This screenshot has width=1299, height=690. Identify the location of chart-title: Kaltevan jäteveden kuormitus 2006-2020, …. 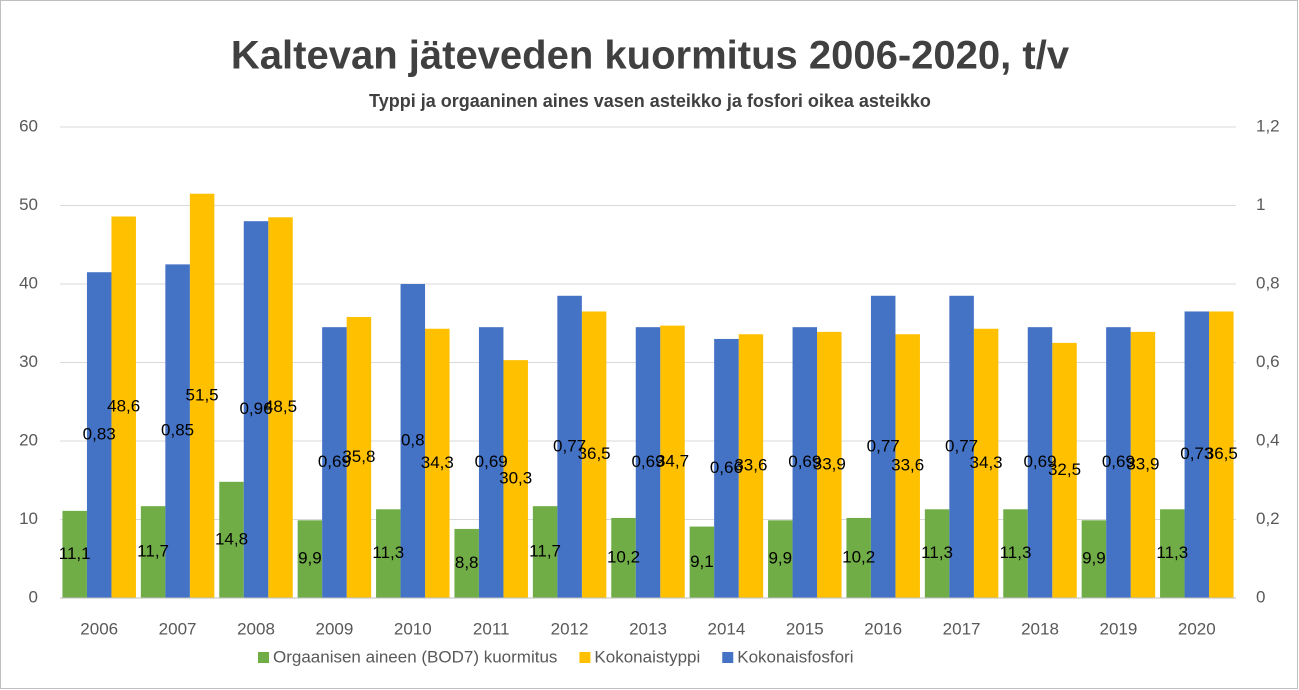
(650, 56).